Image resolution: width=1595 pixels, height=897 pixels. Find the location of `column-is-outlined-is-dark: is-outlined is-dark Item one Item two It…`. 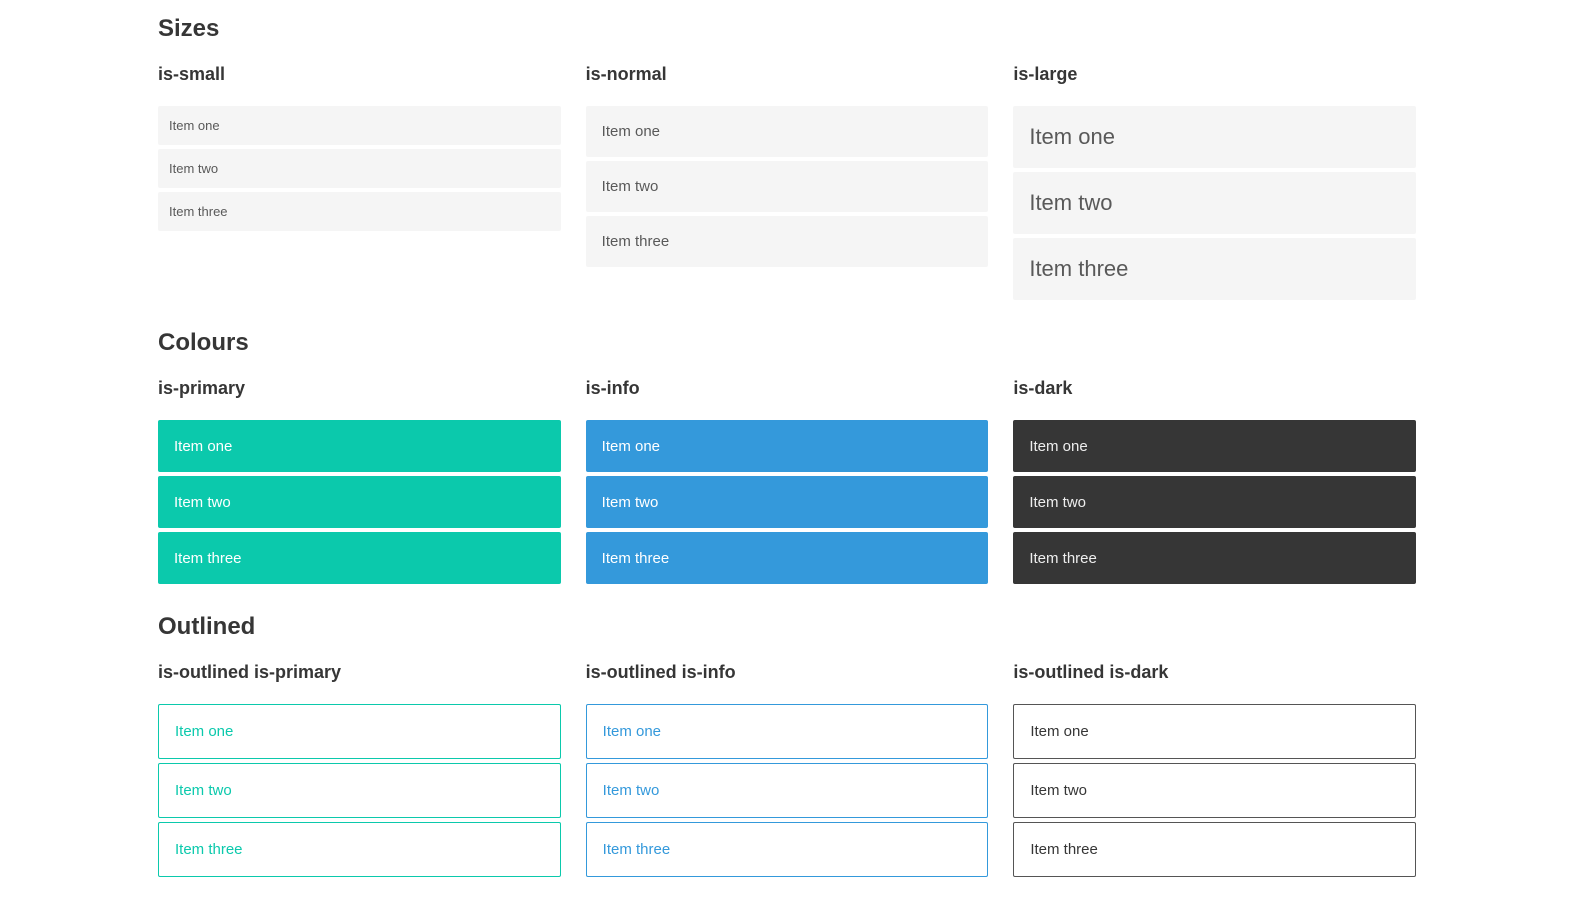

column-is-outlined-is-dark: is-outlined is-dark Item one Item two It… is located at coordinates (1214, 771).